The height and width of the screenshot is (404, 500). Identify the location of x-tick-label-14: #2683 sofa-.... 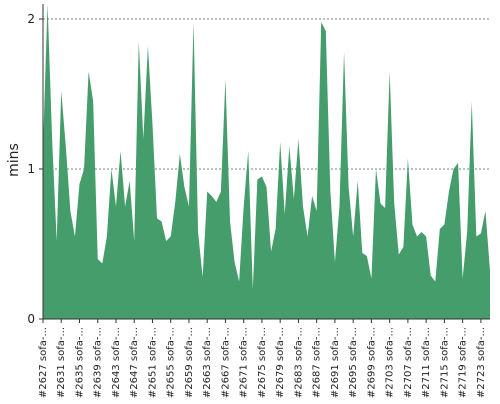
(298, 362).